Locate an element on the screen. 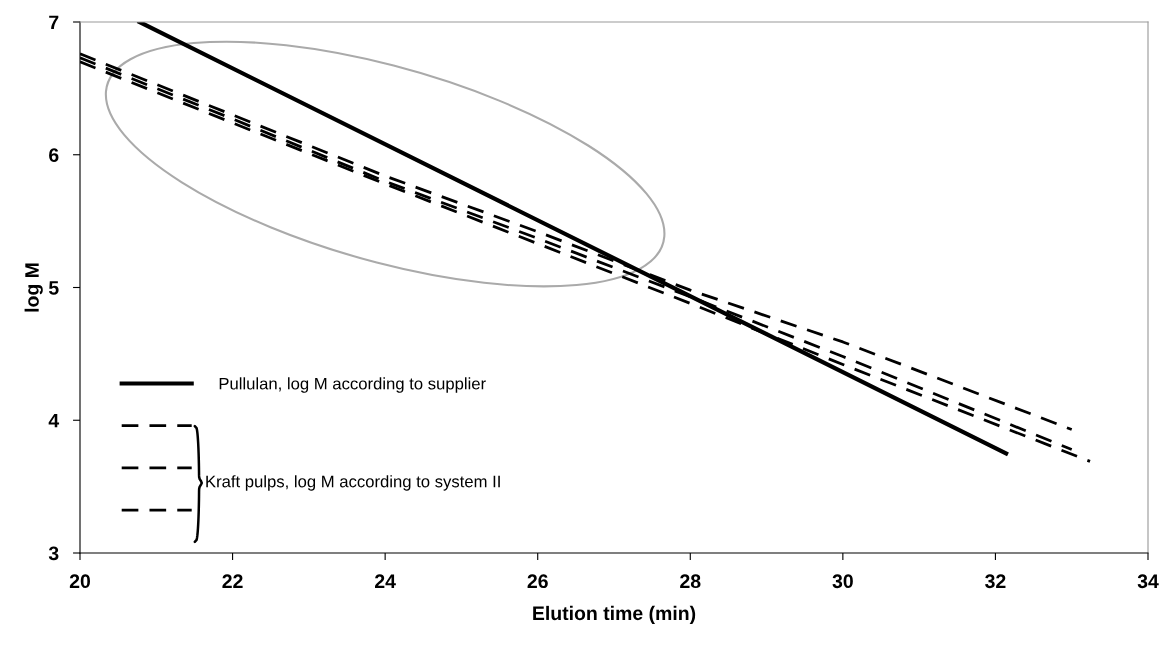 This screenshot has height=647, width=1160. x-tick-label: 32 is located at coordinates (995, 581).